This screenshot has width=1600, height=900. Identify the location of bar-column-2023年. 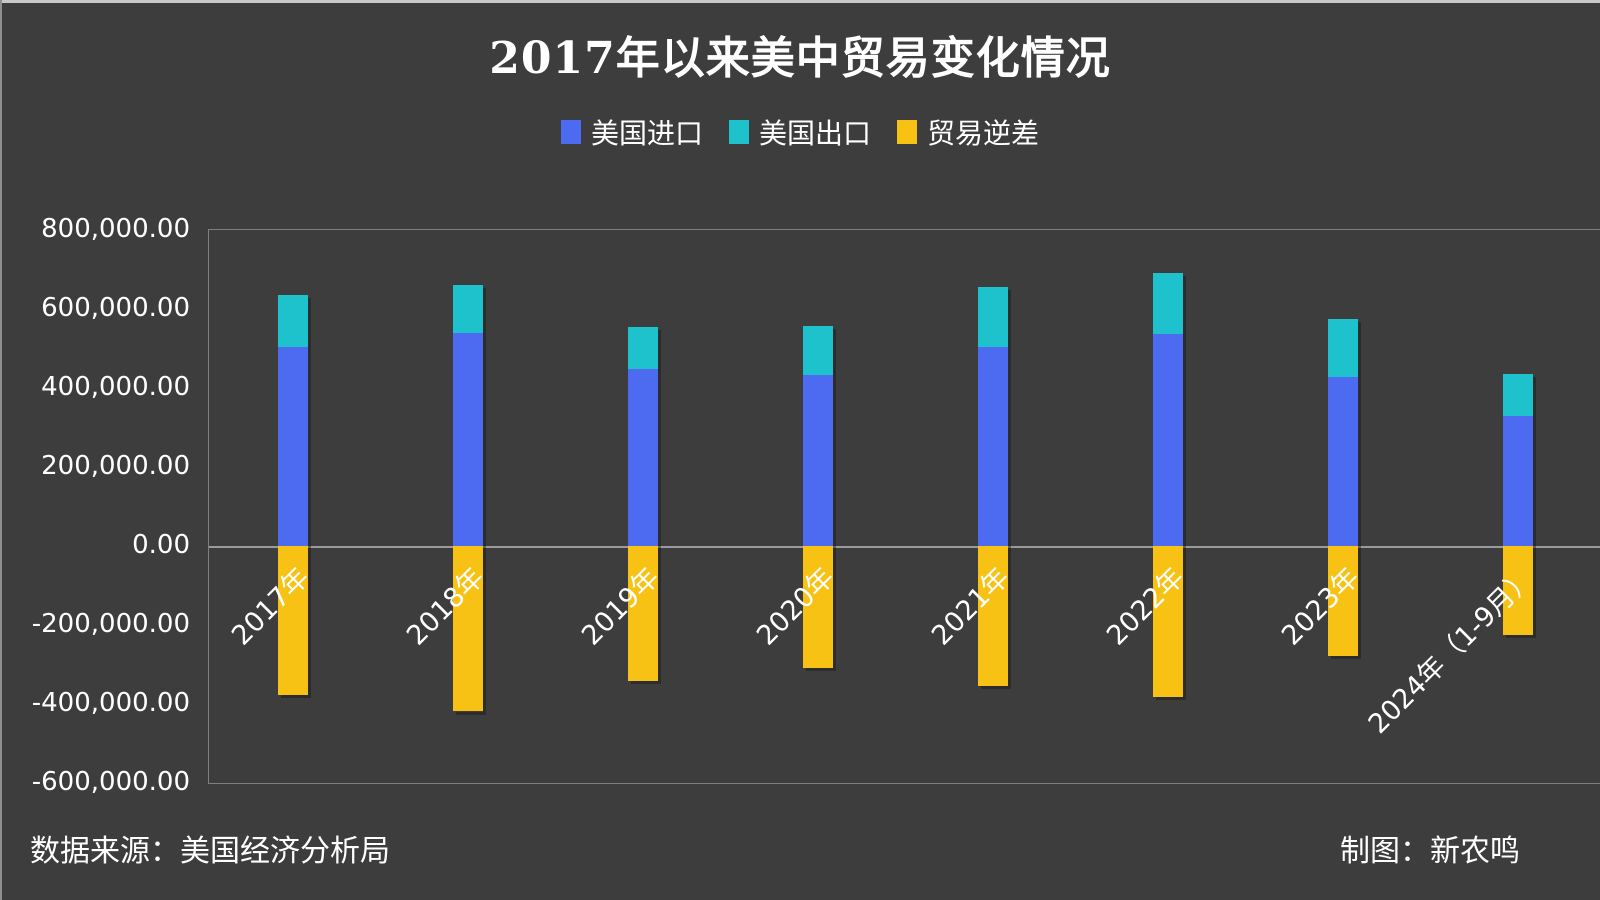
(1343, 487).